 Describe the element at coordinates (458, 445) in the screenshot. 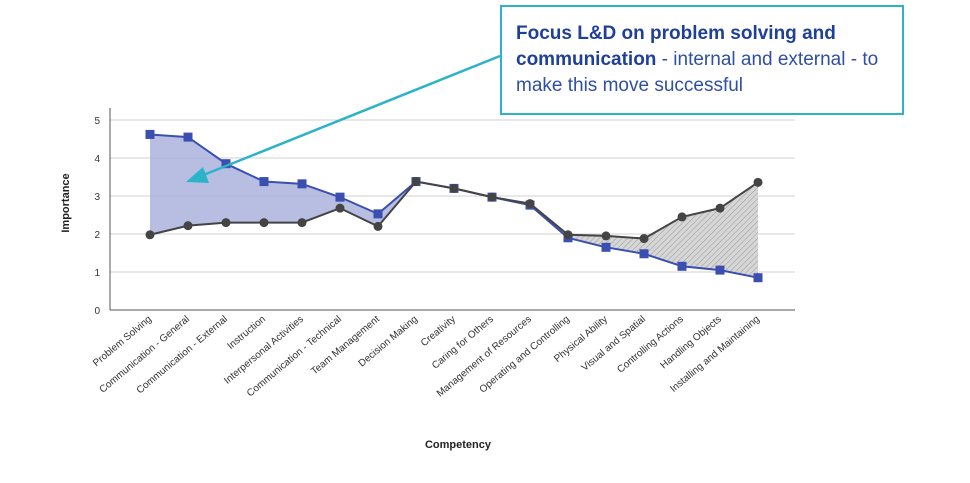

I see `x-axis-title: Competency` at that location.